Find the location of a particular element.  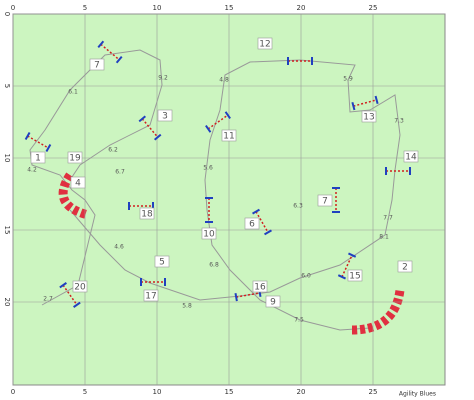

obstacle-number: 4 is located at coordinates (78, 184).